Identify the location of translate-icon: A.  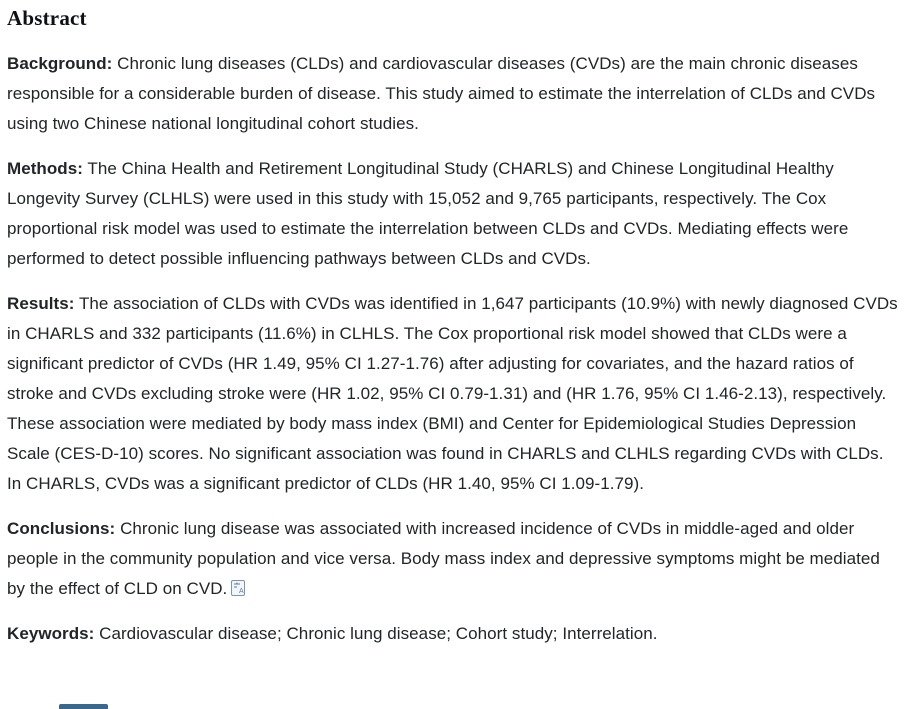
(238, 588).